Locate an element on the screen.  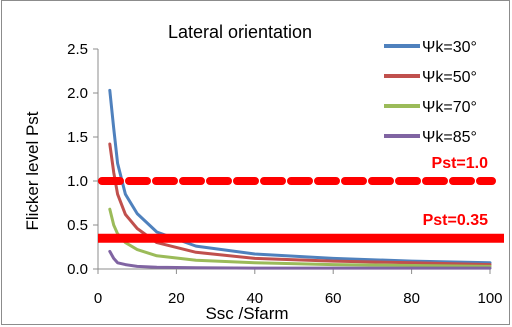
y-tick-label: 0.5 is located at coordinates (77, 225).